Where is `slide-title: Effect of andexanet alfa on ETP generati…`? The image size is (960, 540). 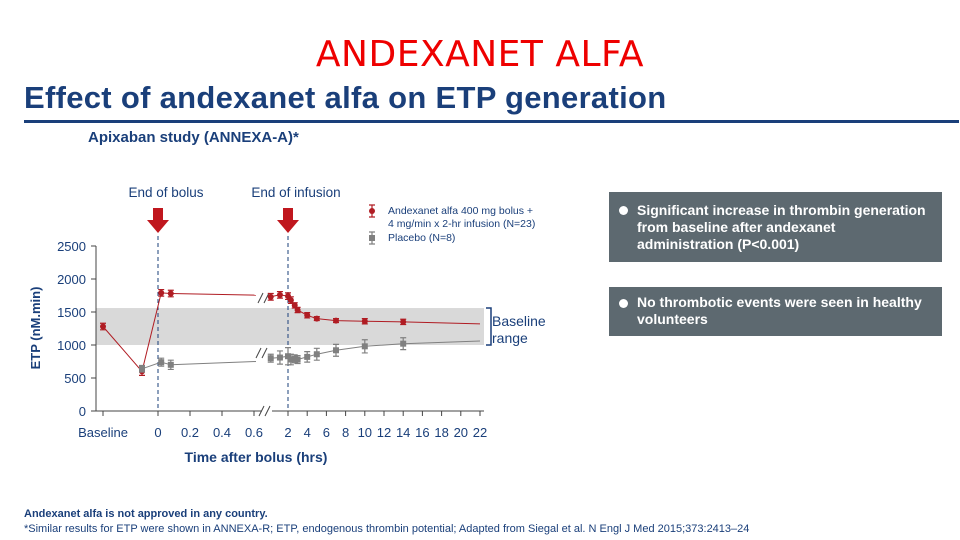
slide-title: Effect of andexanet alfa on ETP generati… is located at coordinates (345, 97).